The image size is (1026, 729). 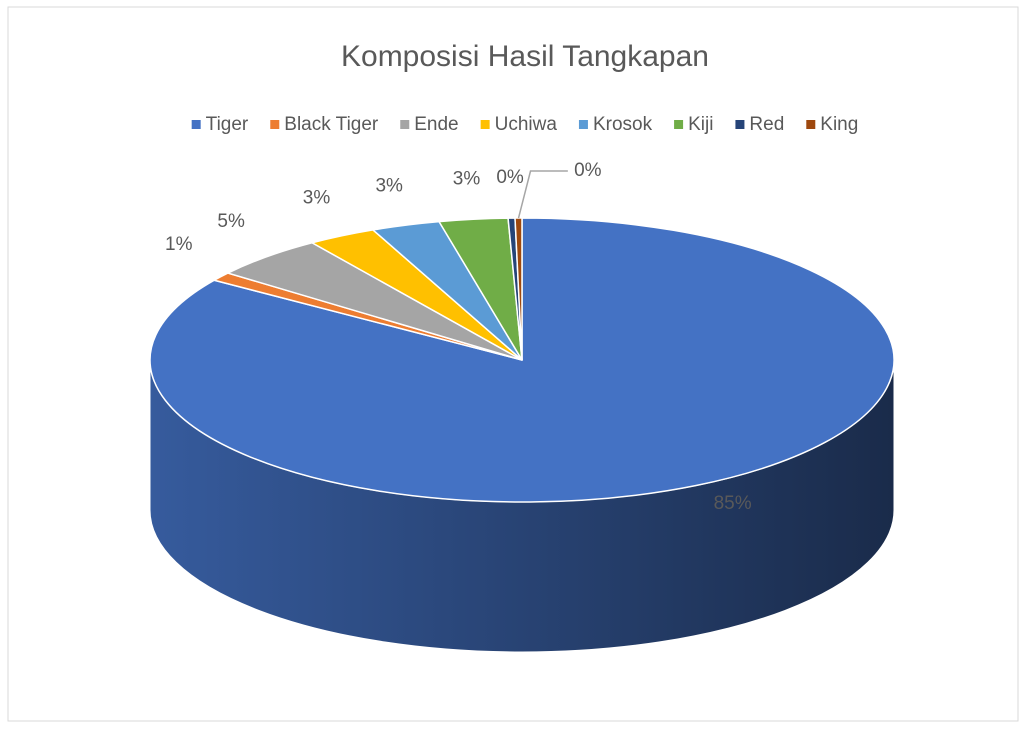 What do you see at coordinates (542, 194) in the screenshot?
I see `leader-line` at bounding box center [542, 194].